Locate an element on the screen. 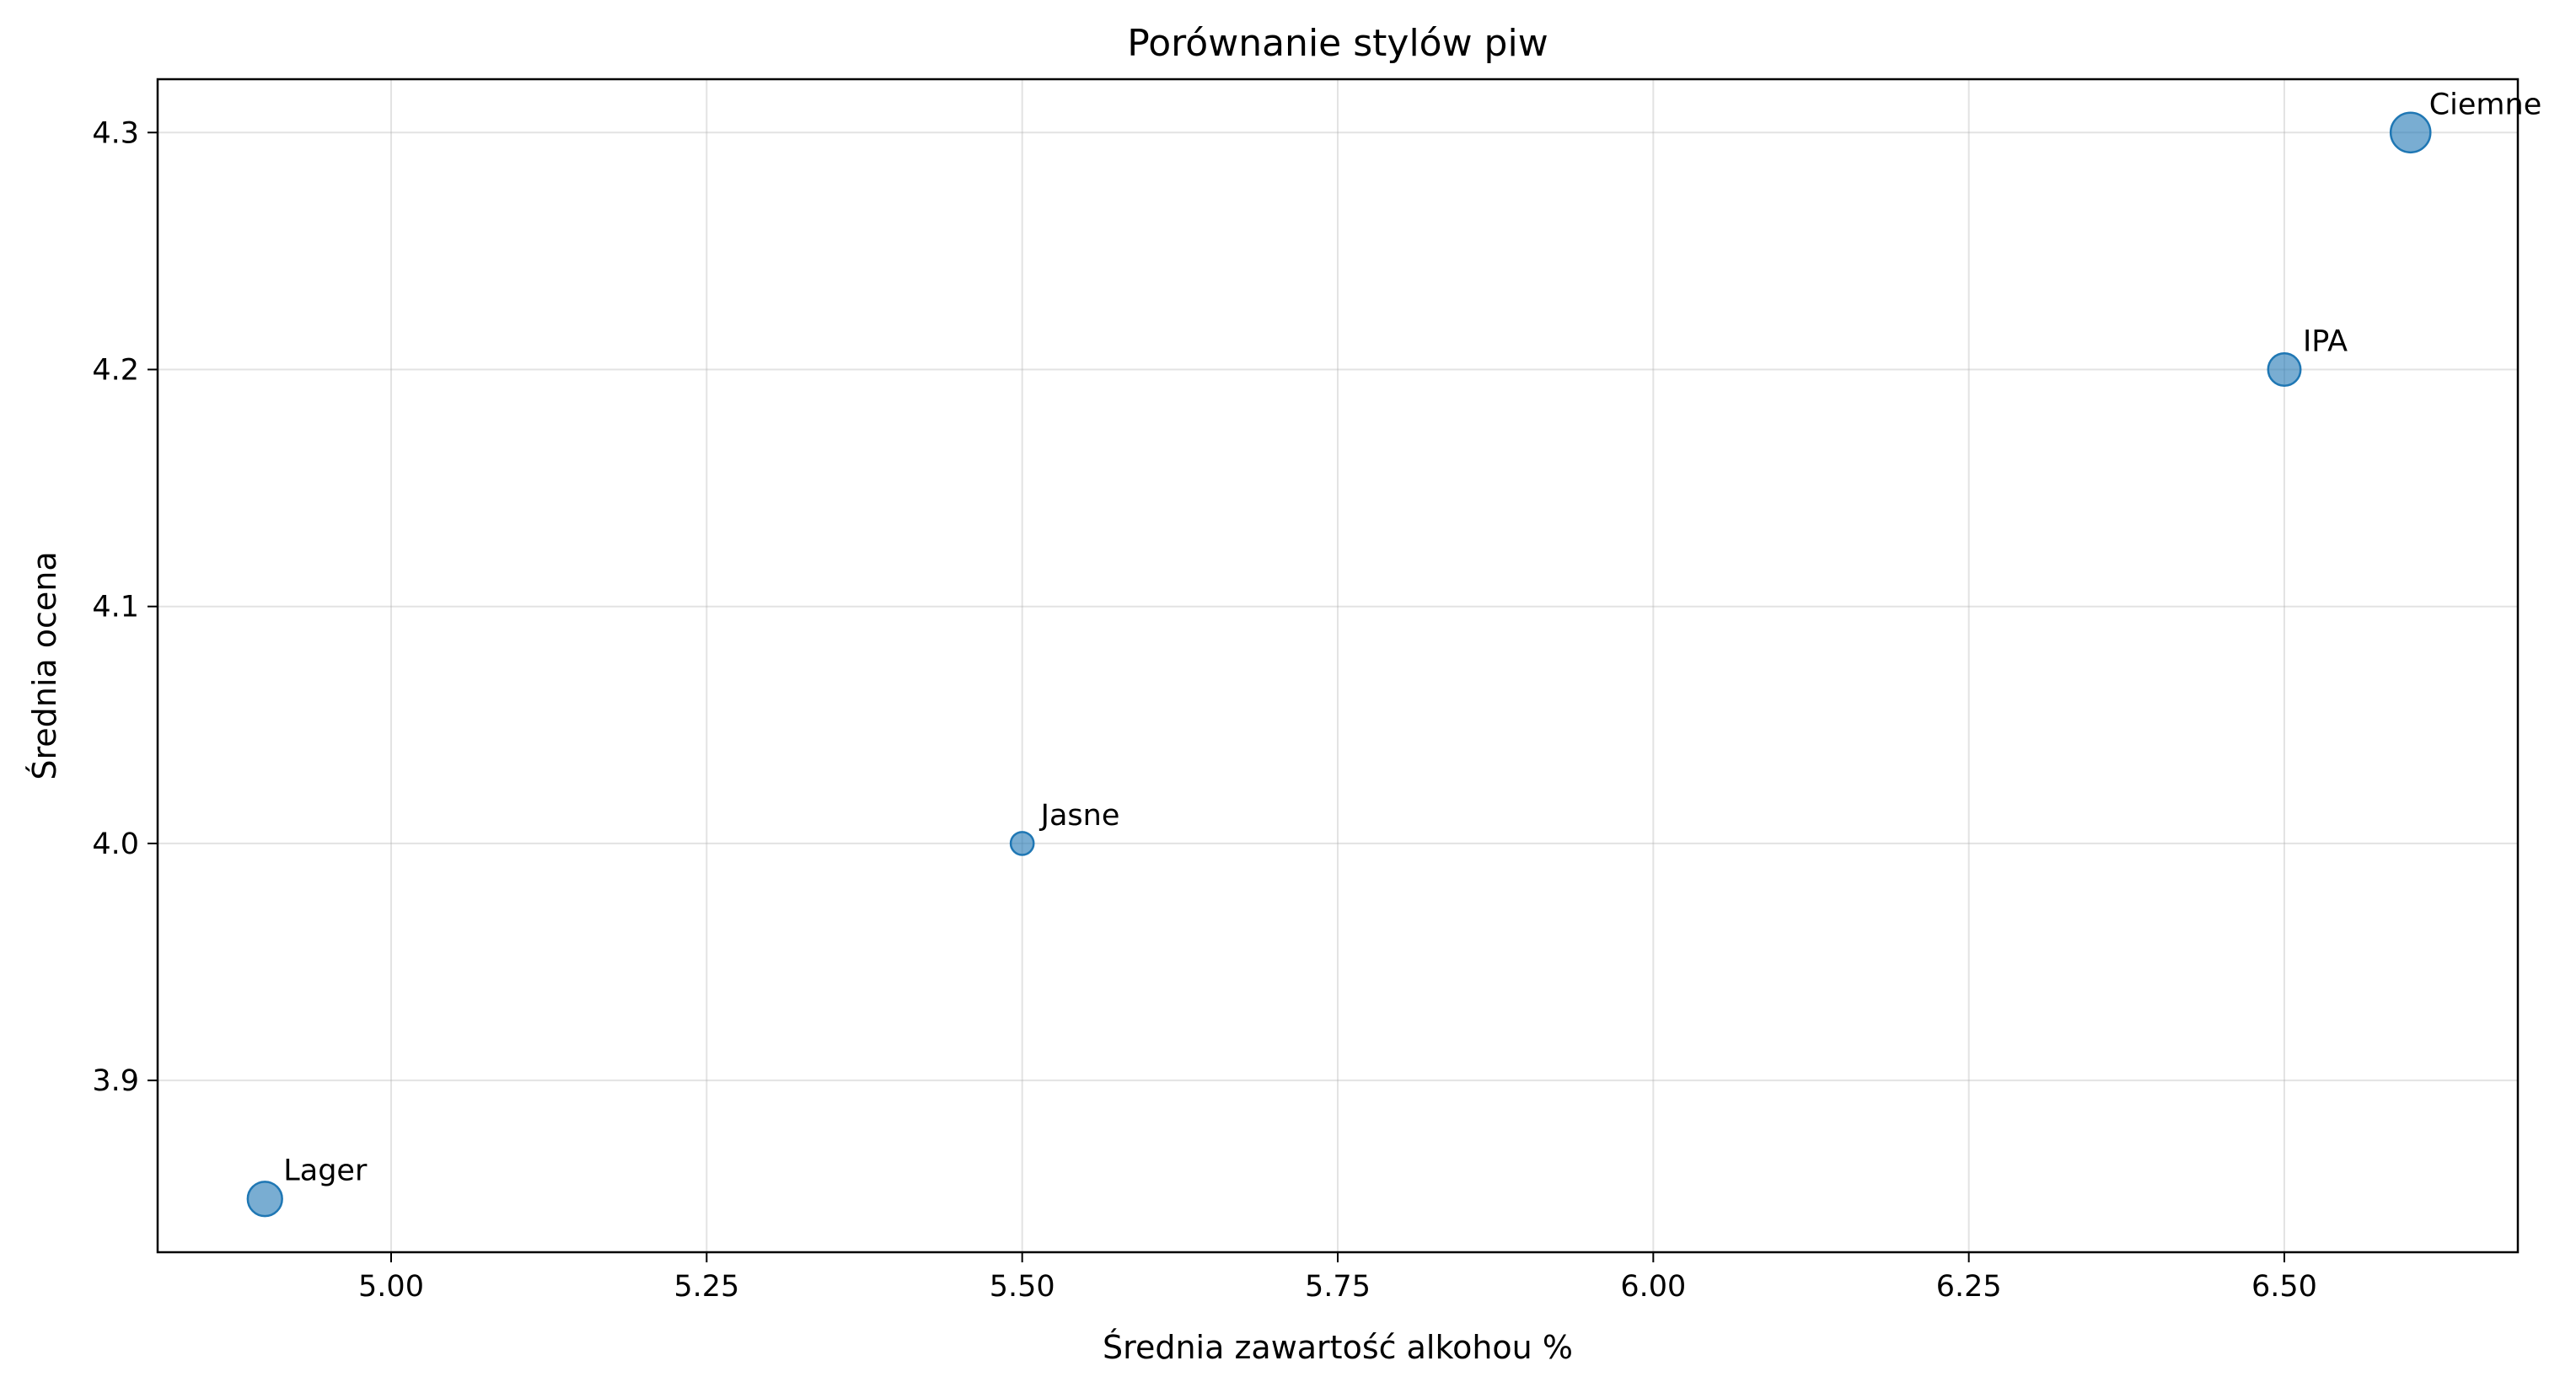  chart-title: Porównanie stylów piw is located at coordinates (1337, 43).